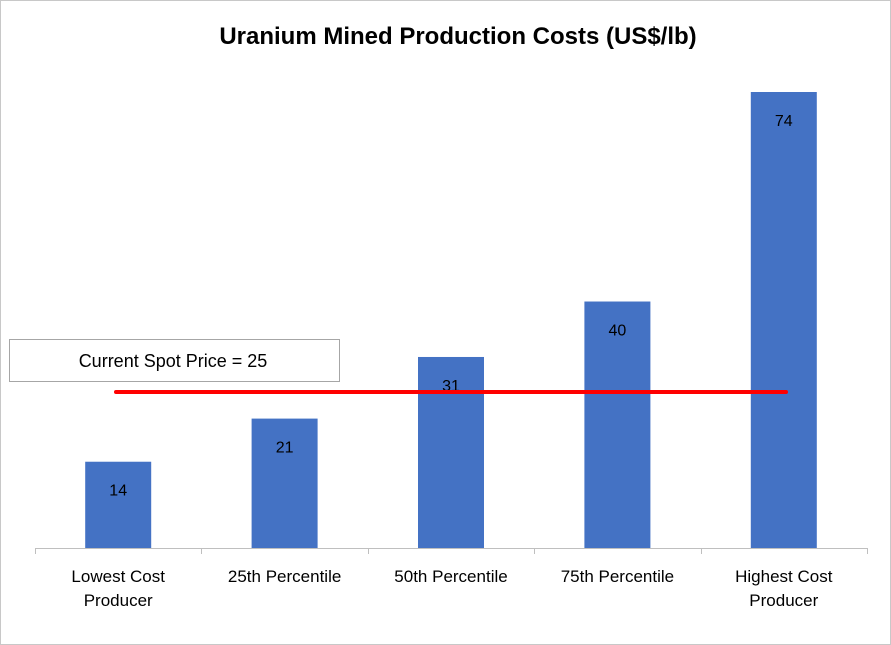 The width and height of the screenshot is (891, 645). I want to click on spot-price-label: Current Spot Price = 25, so click(173, 361).